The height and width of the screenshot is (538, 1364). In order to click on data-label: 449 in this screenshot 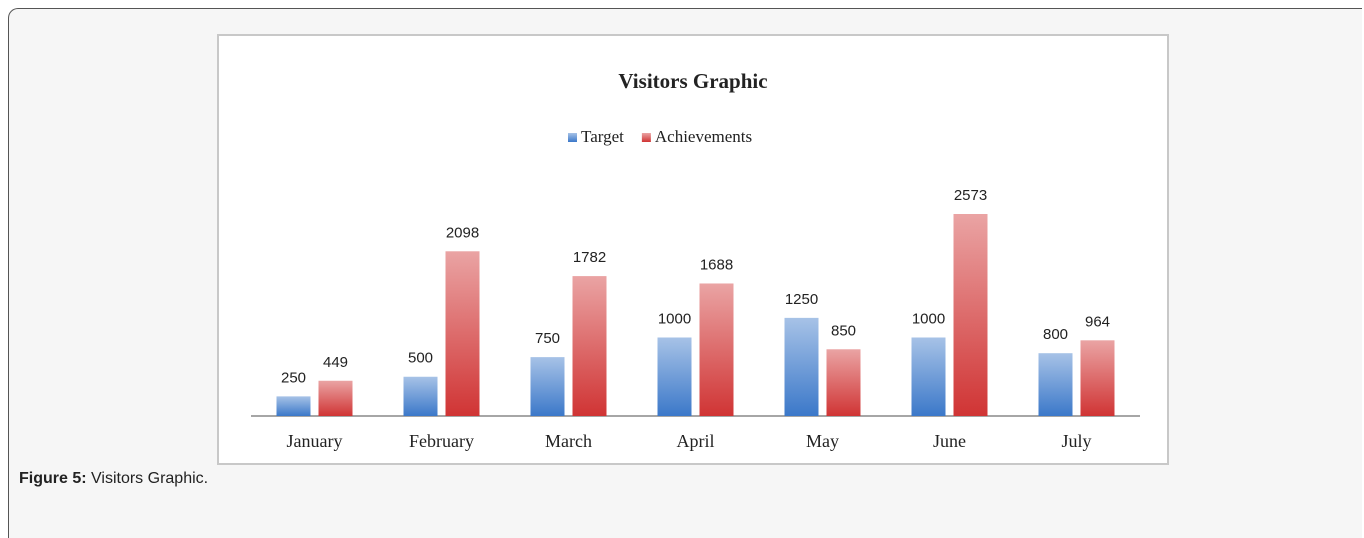, I will do `click(335, 362)`.